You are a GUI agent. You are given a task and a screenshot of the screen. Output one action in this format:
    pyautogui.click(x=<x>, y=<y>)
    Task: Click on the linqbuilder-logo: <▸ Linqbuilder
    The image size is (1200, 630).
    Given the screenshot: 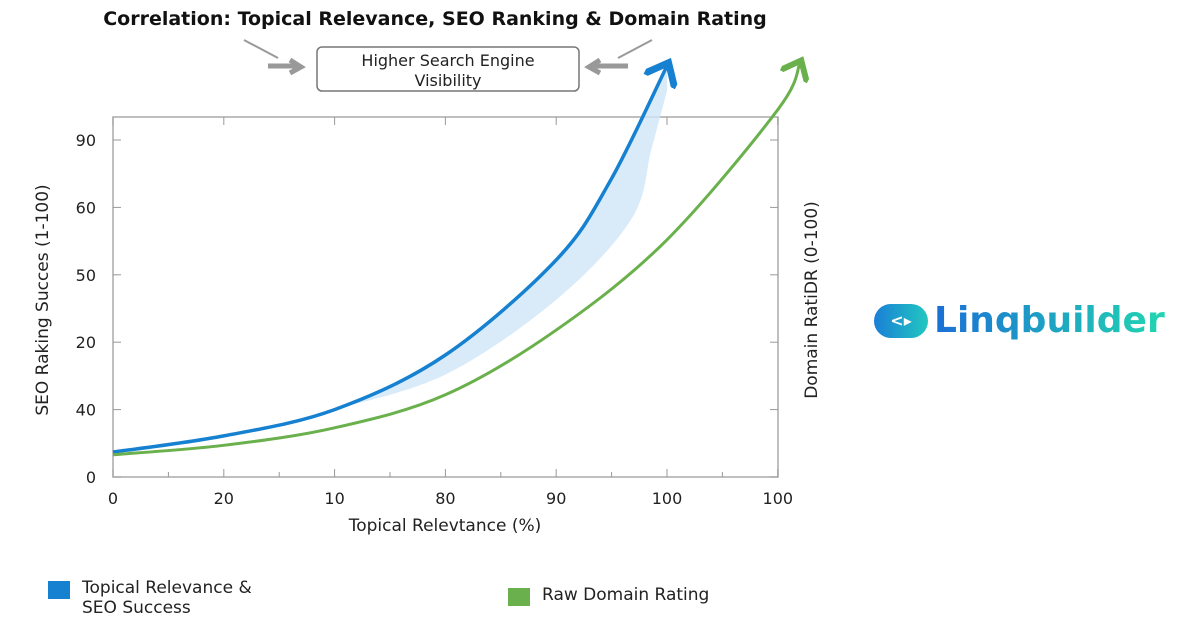 What is the action you would take?
    pyautogui.click(x=1019, y=320)
    